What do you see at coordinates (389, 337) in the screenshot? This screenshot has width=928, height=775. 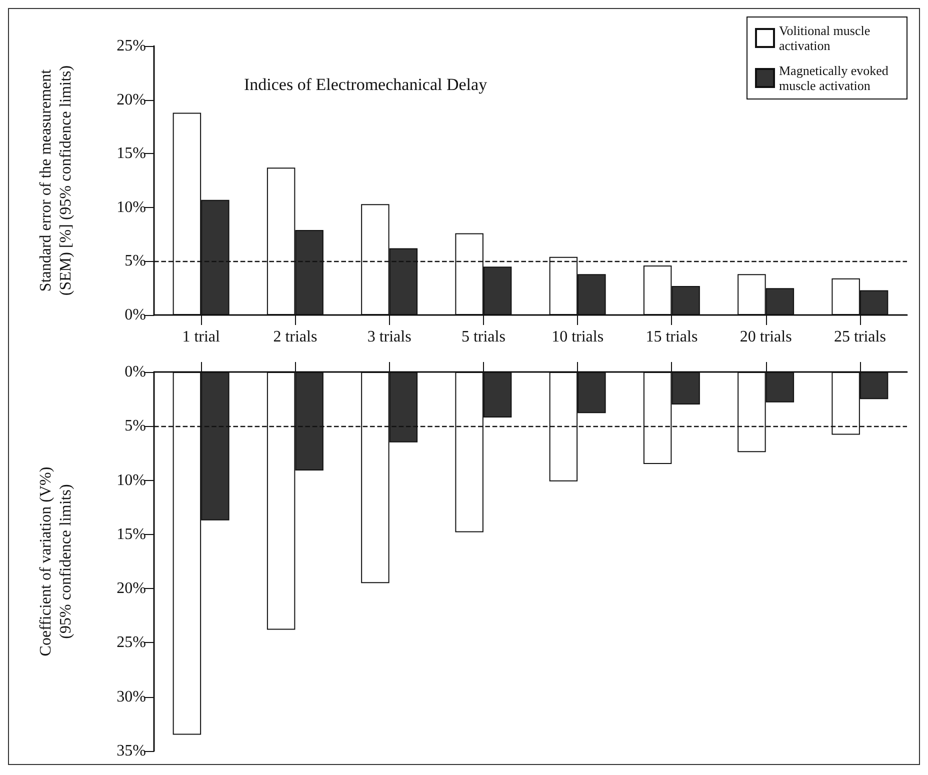 I see `x-tick-label: 3 trials` at bounding box center [389, 337].